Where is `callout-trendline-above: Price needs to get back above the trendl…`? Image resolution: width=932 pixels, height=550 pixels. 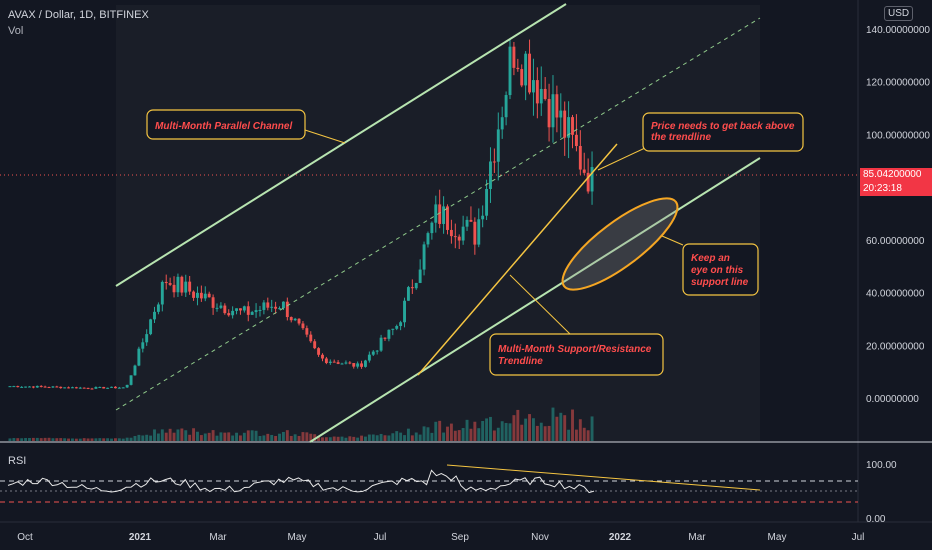 callout-trendline-above: Price needs to get back above the trendl… is located at coordinates (723, 132).